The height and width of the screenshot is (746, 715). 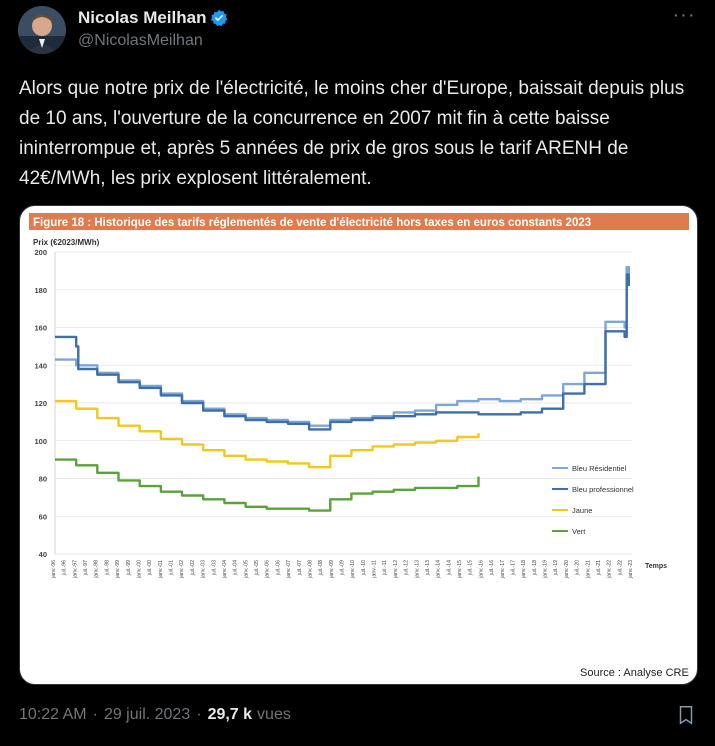 I want to click on x-tick-label: janv.-97, so click(x=75, y=569).